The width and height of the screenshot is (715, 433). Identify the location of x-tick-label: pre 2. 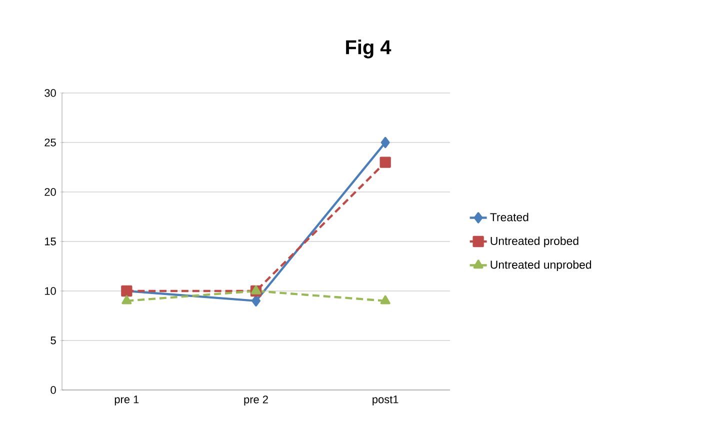
(256, 401).